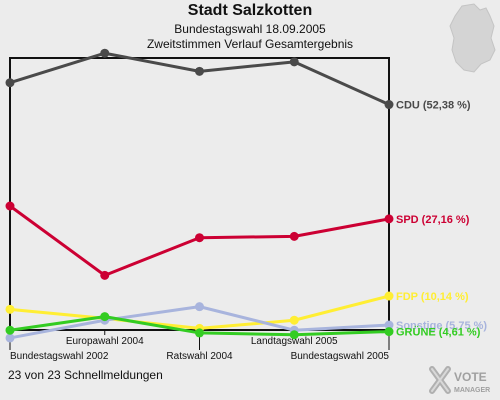 The width and height of the screenshot is (500, 400). I want to click on x-tick-label: Ratswahl 2004, so click(199, 356).